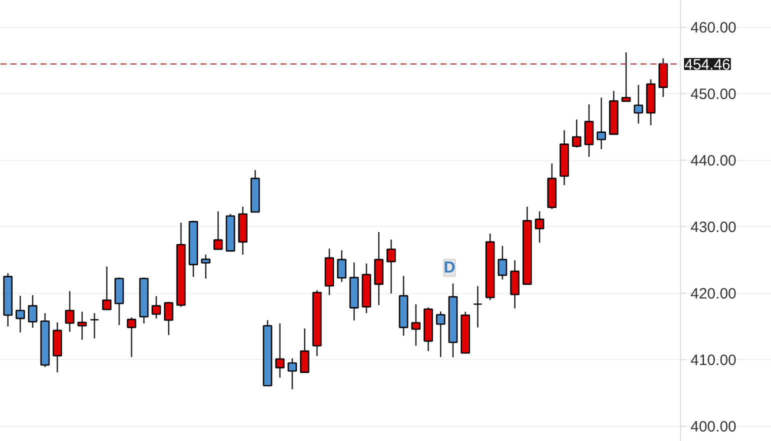 The width and height of the screenshot is (771, 441). I want to click on y-tick-label: 400.00, so click(713, 427).